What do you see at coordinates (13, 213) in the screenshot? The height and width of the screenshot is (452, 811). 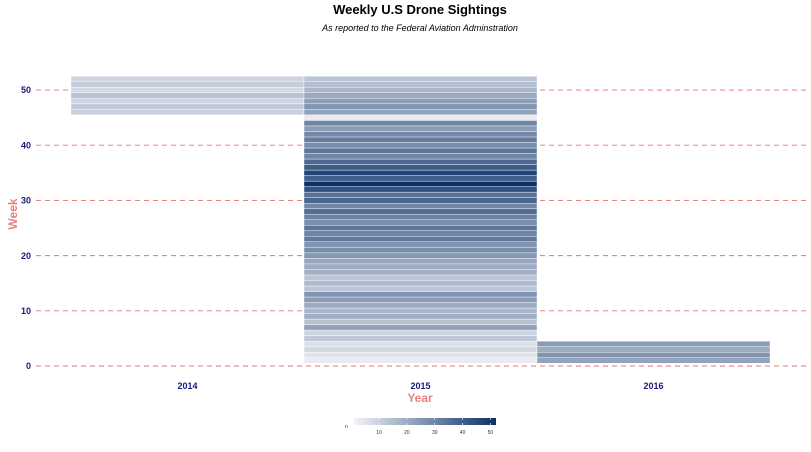 I see `y-axis-title: Week` at bounding box center [13, 213].